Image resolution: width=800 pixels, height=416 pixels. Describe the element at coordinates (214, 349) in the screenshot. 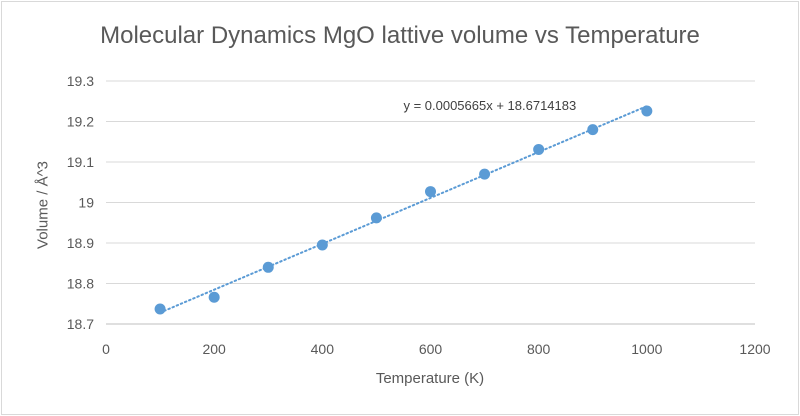

I see `x-tick-label: 200` at that location.